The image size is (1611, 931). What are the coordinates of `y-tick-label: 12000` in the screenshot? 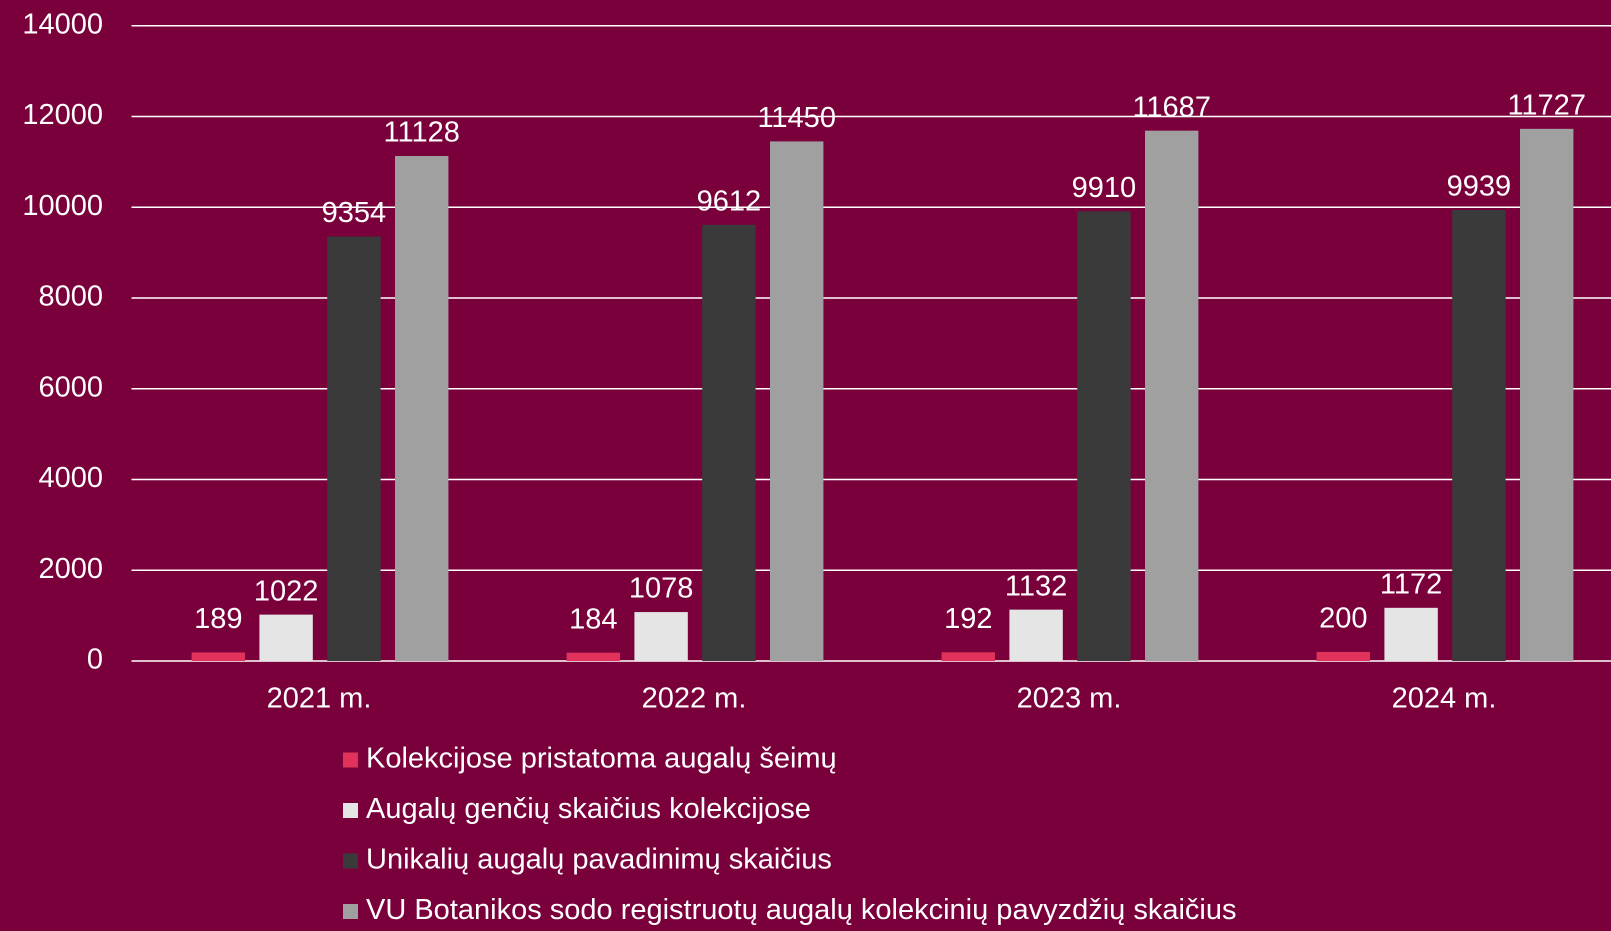 It's located at (62, 115).